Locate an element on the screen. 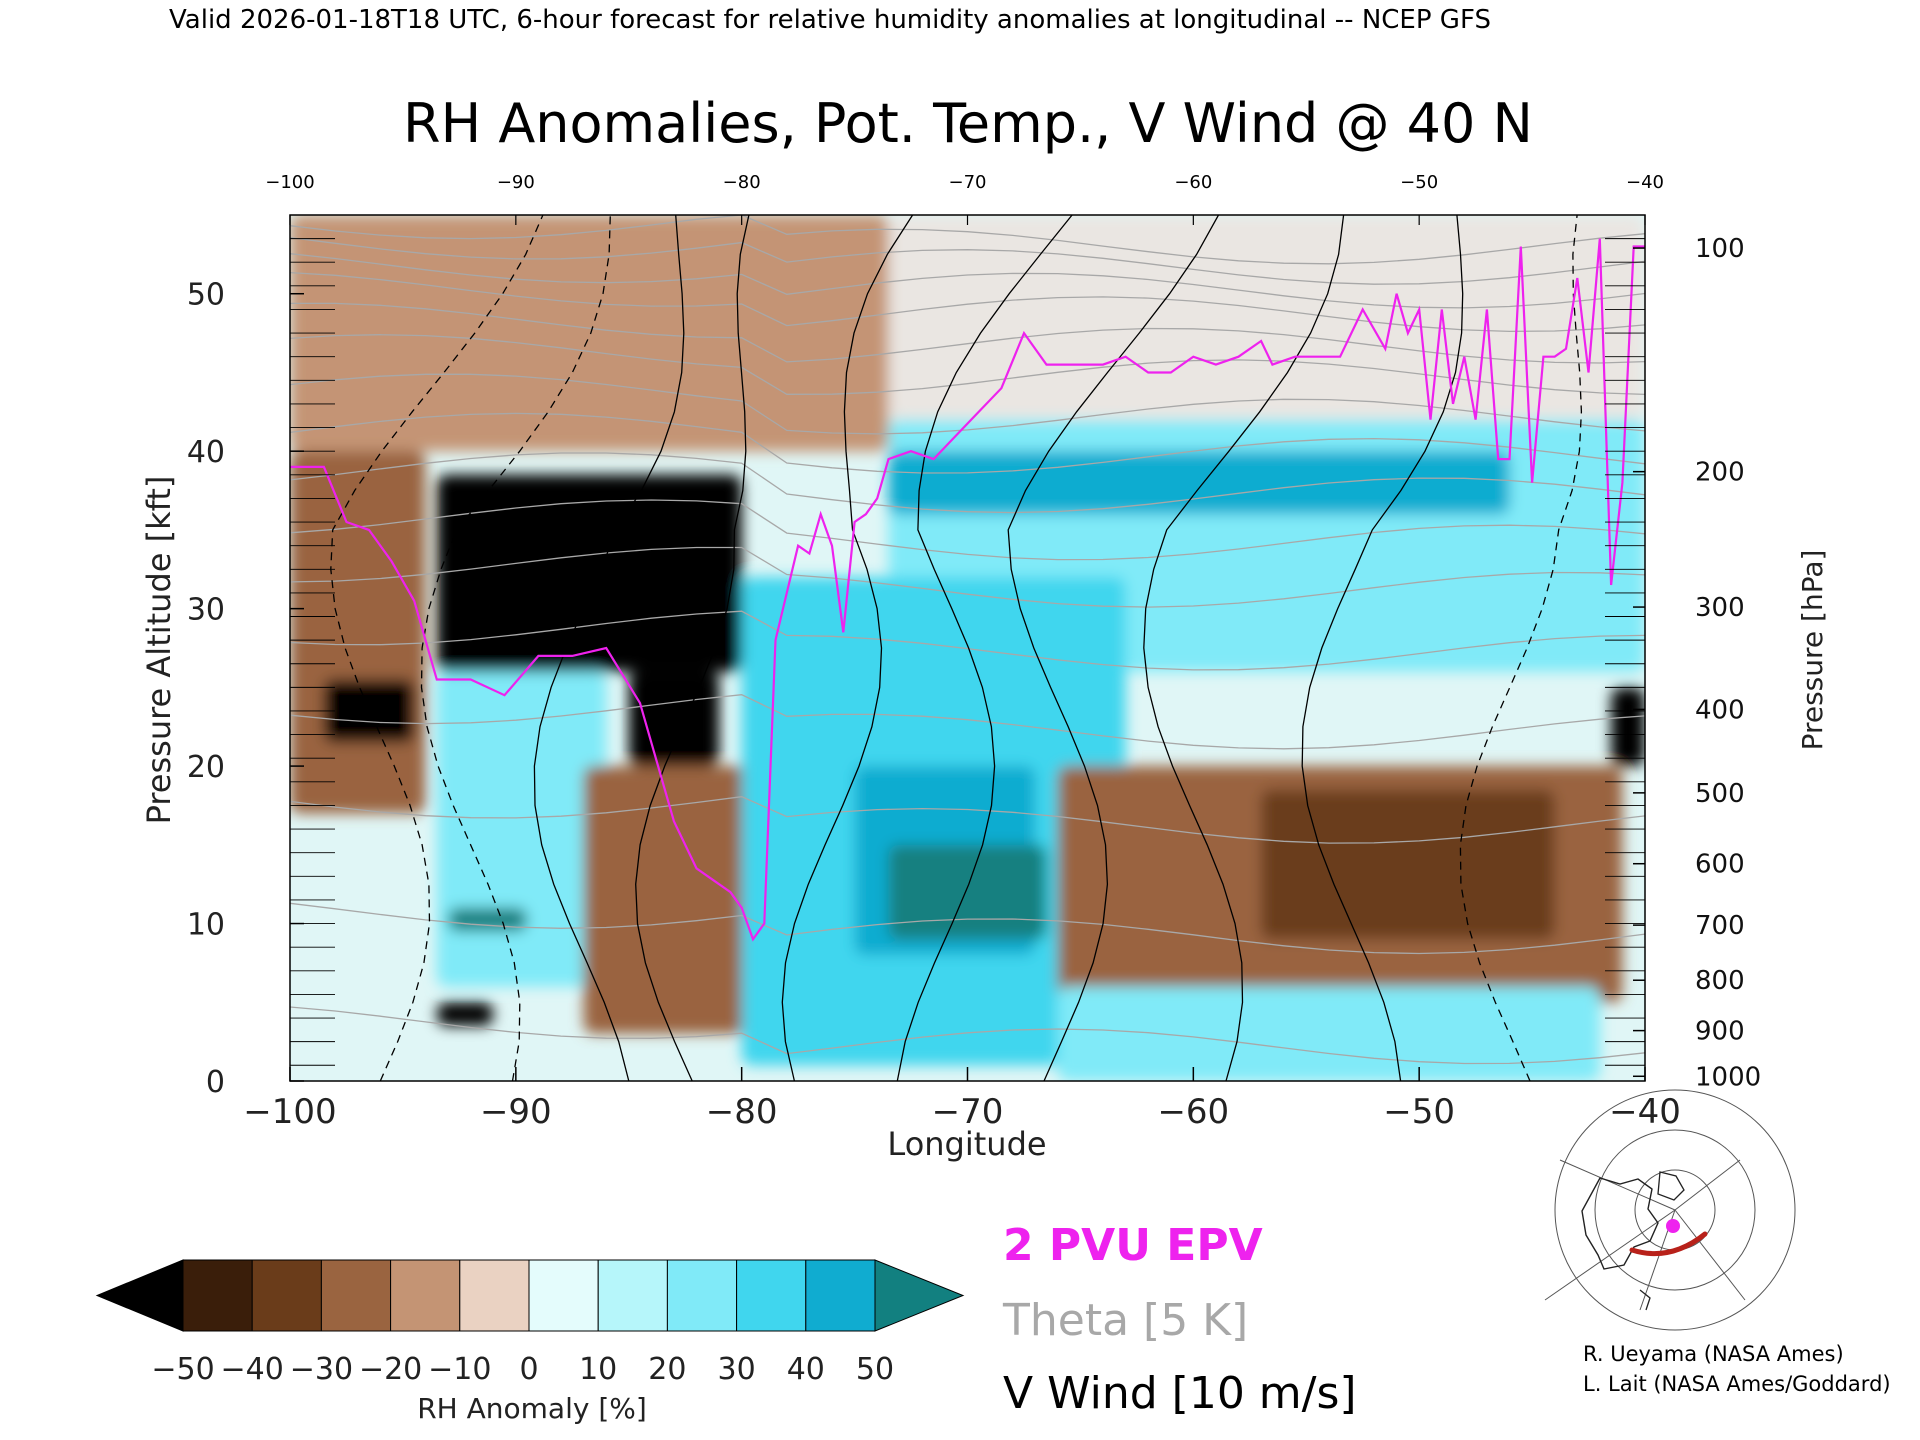 The width and height of the screenshot is (1920, 1440). top-tick-label: −50 is located at coordinates (1419, 182).